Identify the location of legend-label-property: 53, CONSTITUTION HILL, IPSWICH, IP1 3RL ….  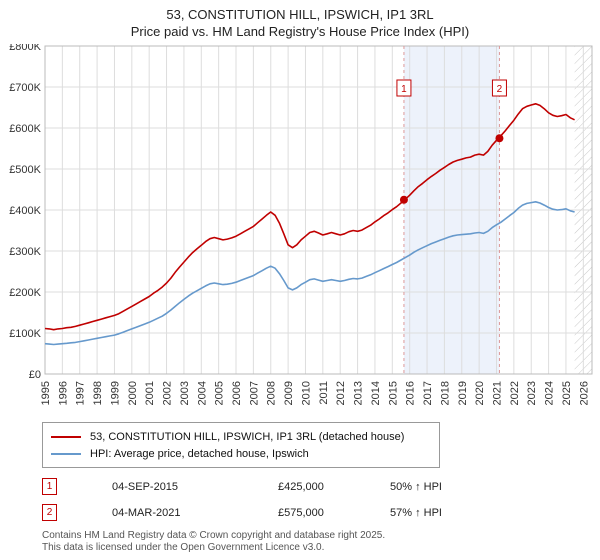
(247, 436).